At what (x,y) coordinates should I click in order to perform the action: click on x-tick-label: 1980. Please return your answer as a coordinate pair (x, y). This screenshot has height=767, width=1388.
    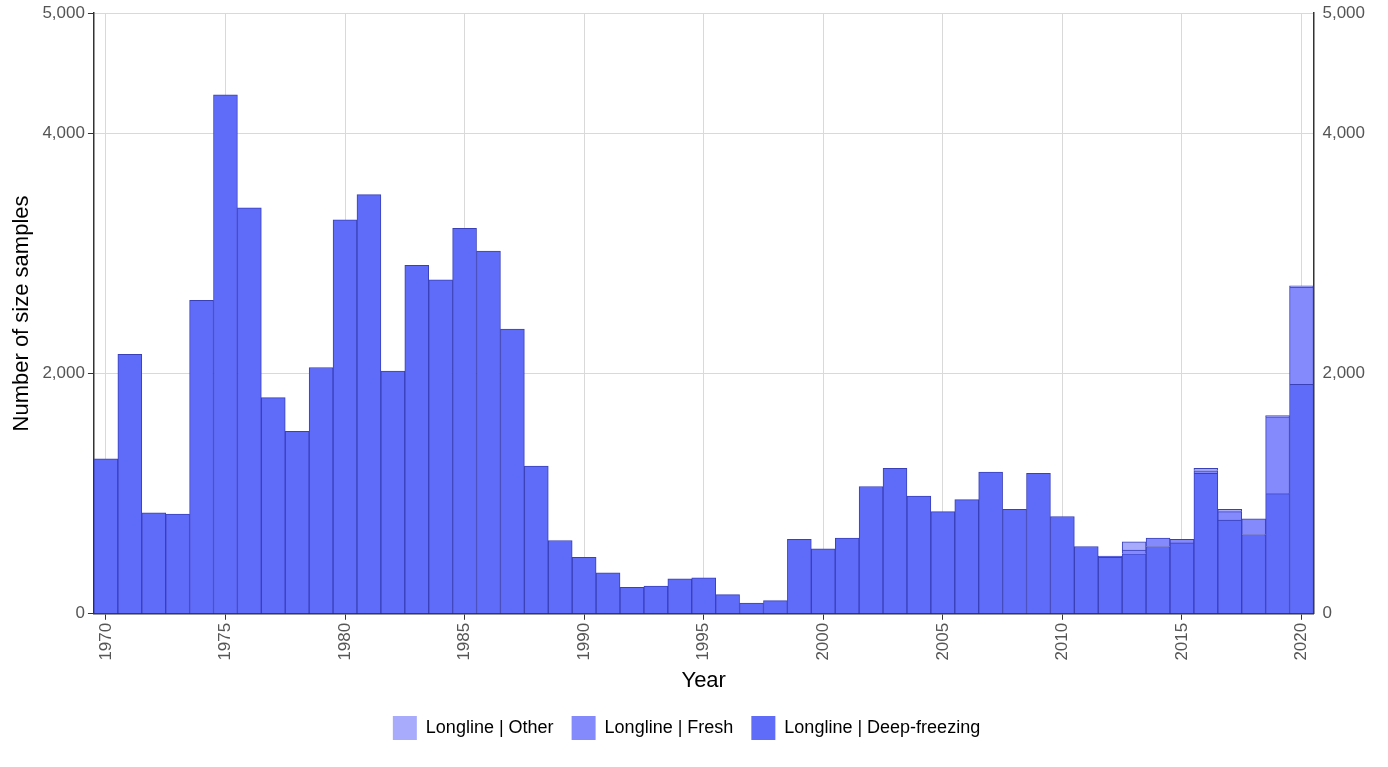
    Looking at the image, I should click on (344, 641).